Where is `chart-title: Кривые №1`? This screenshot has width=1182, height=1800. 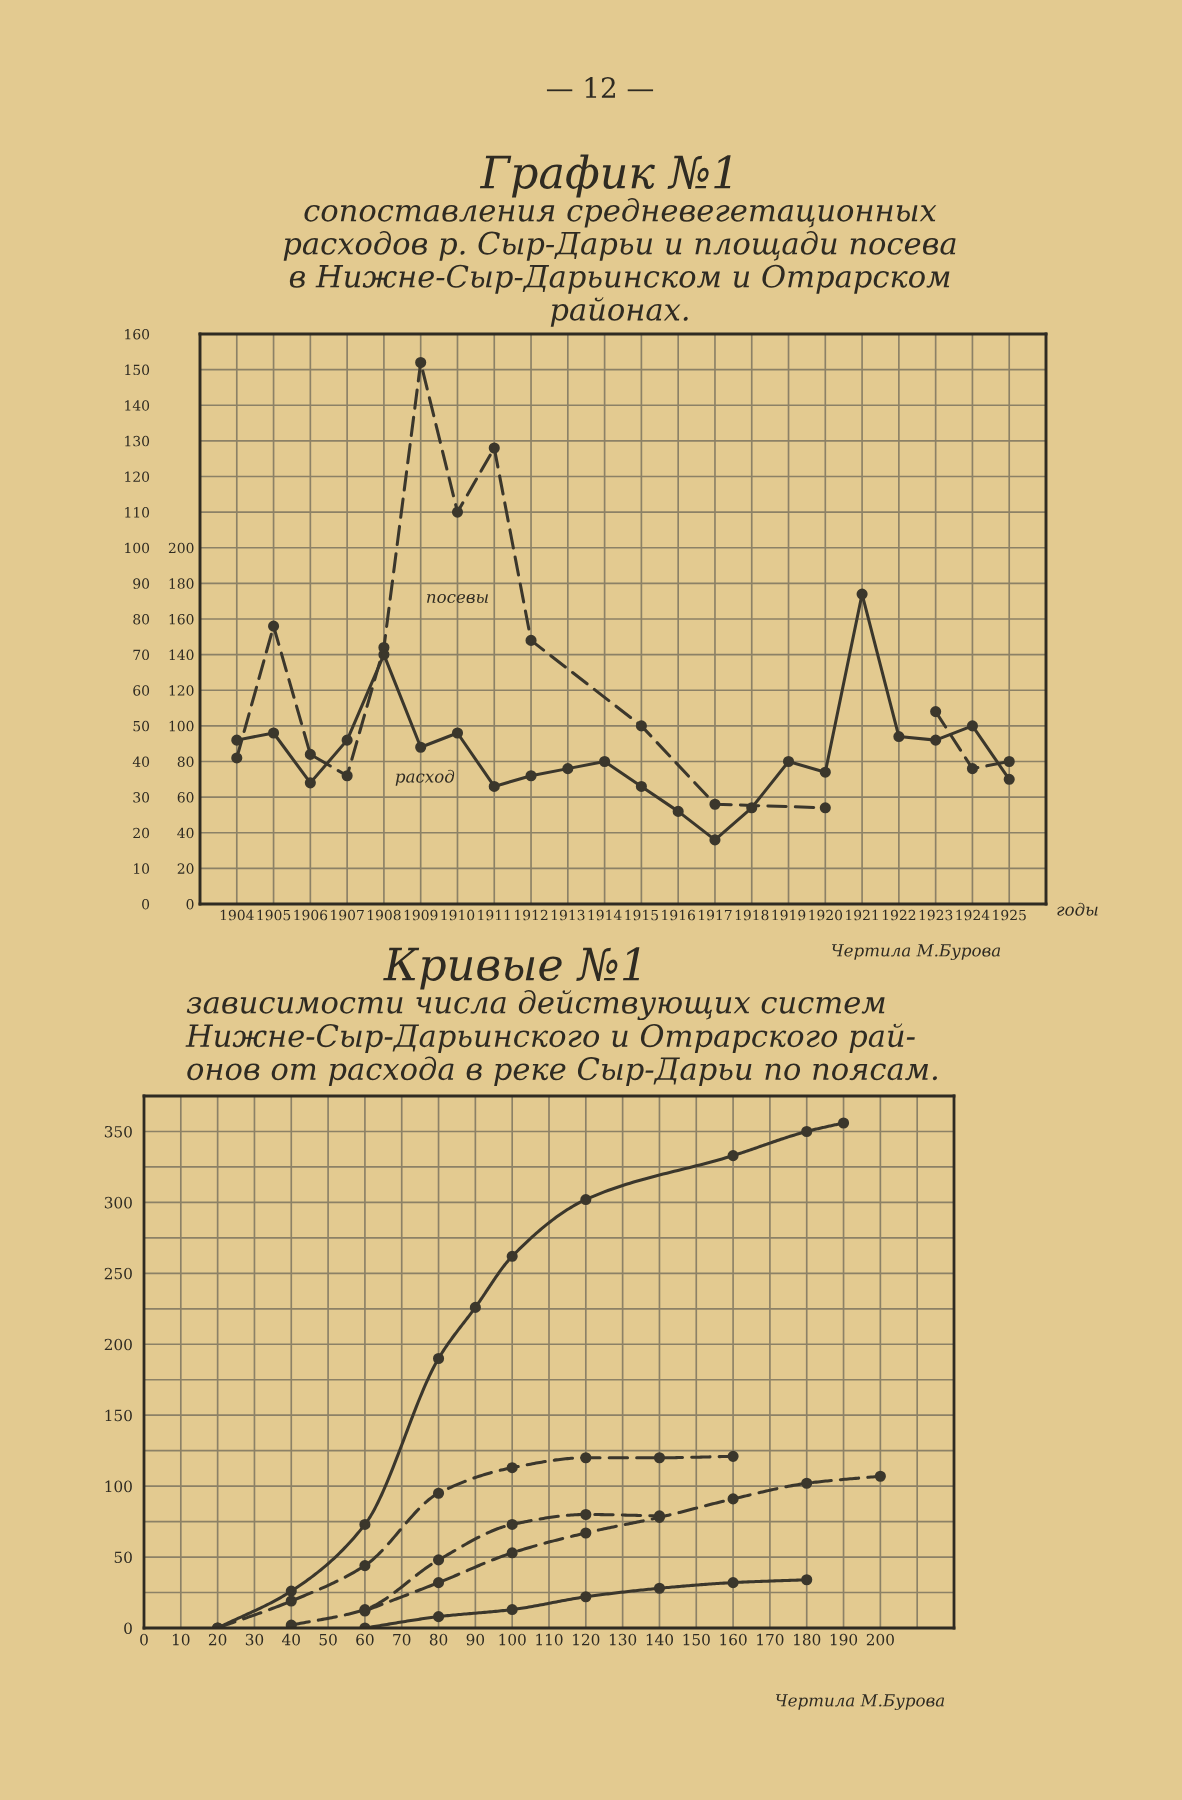
chart-title: Кривые №1 is located at coordinates (511, 968).